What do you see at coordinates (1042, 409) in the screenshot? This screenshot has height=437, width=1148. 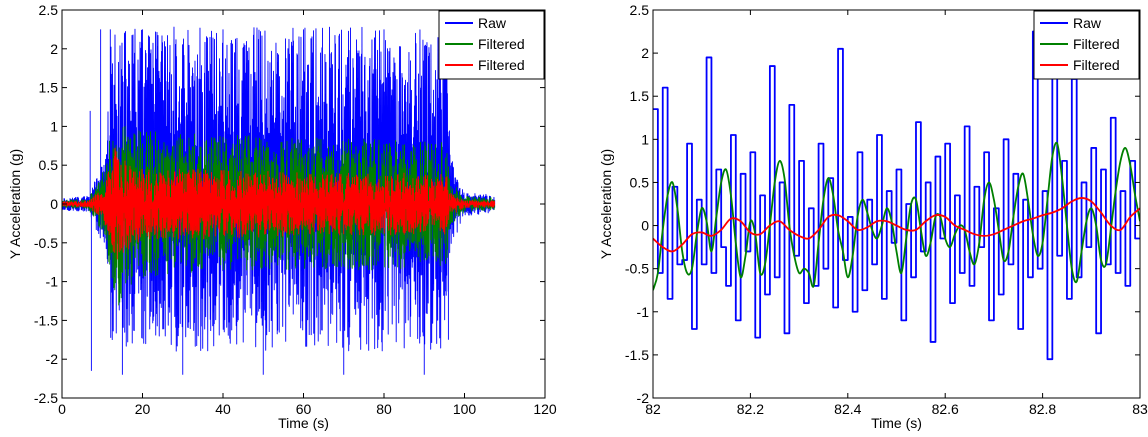 I see `x-tick-label: 82.8` at bounding box center [1042, 409].